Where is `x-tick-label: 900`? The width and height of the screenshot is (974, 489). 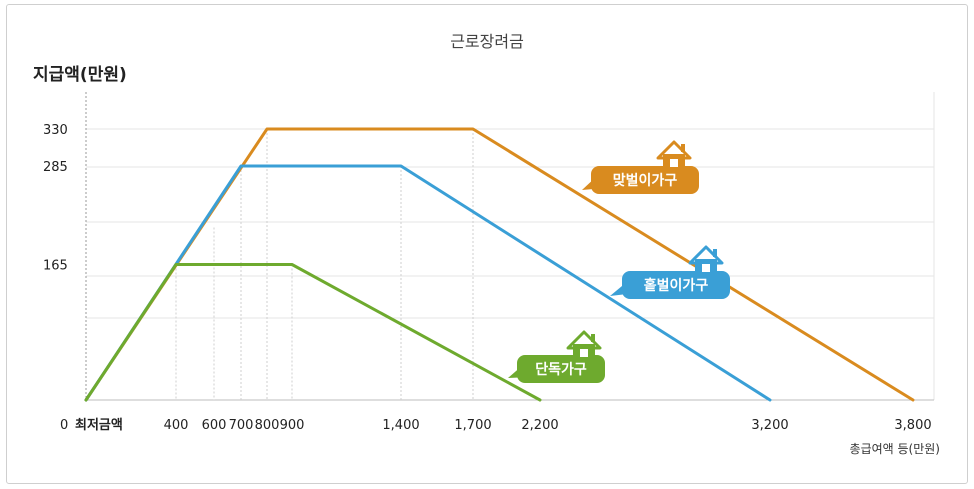 x-tick-label: 900 is located at coordinates (292, 425).